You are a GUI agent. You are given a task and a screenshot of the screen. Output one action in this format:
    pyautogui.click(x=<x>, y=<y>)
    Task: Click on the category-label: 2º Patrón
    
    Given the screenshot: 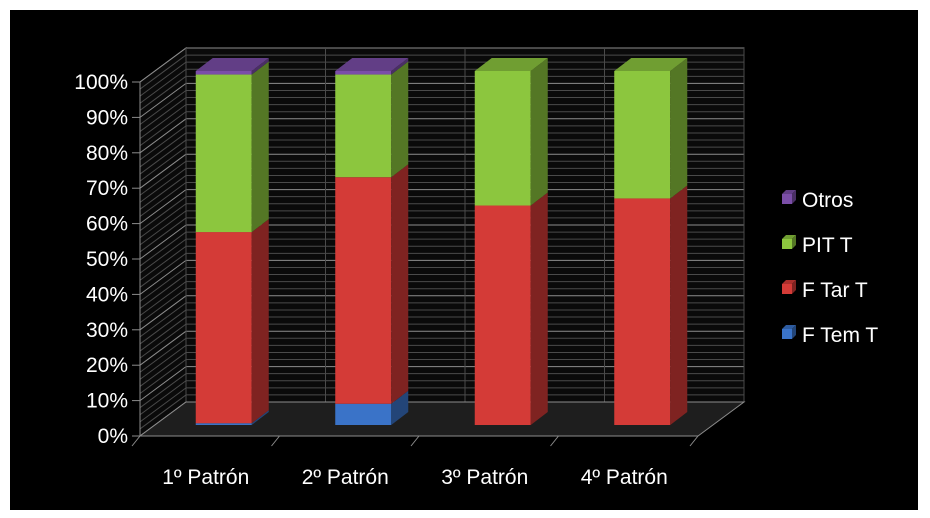 What is the action you would take?
    pyautogui.click(x=345, y=477)
    